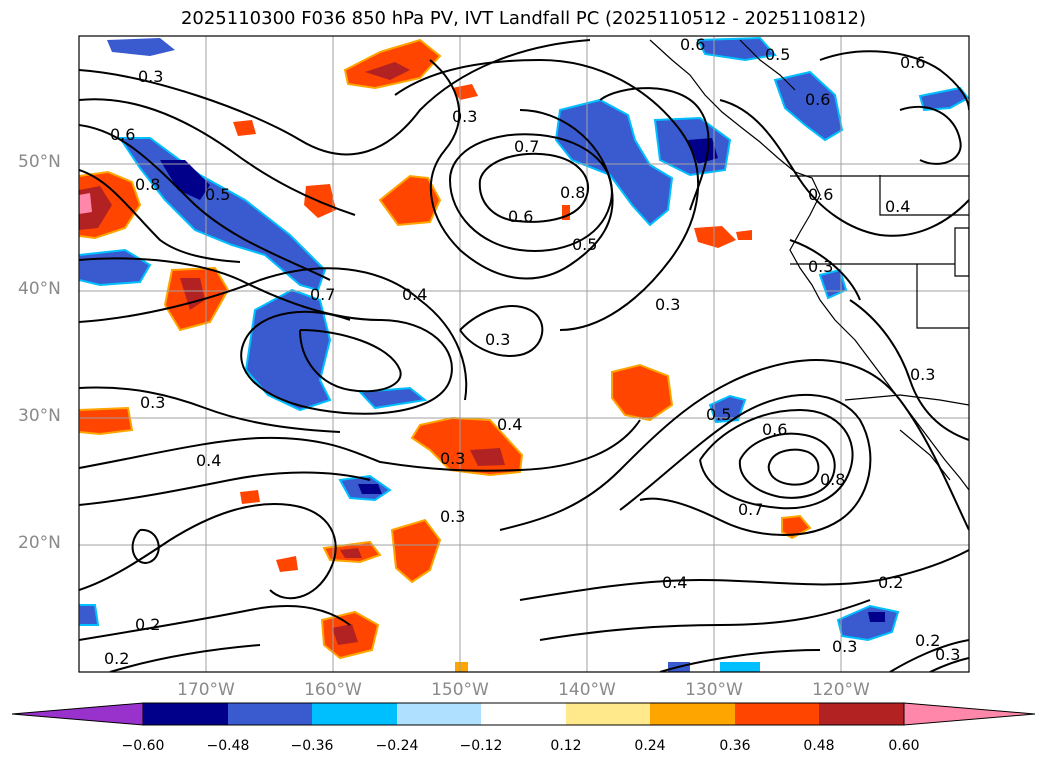 The height and width of the screenshot is (765, 1047). I want to click on colorbar-tick: −0.60, so click(143, 746).